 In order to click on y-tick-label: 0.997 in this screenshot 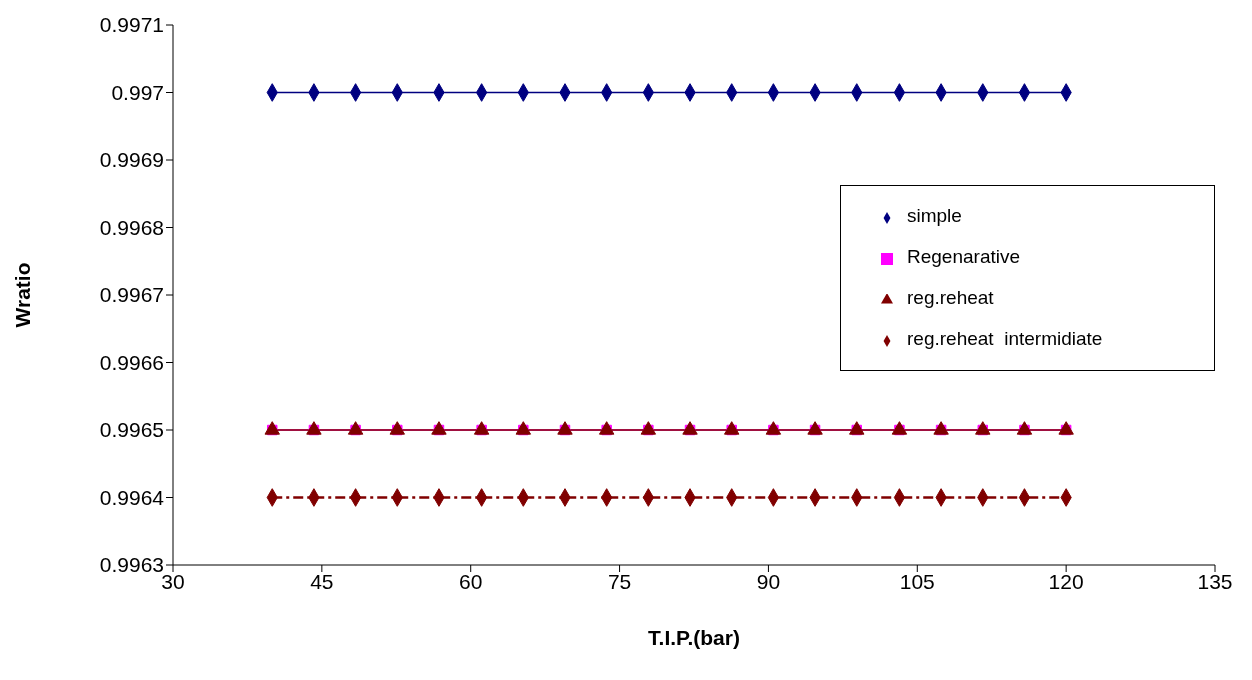, I will do `click(137, 92)`.